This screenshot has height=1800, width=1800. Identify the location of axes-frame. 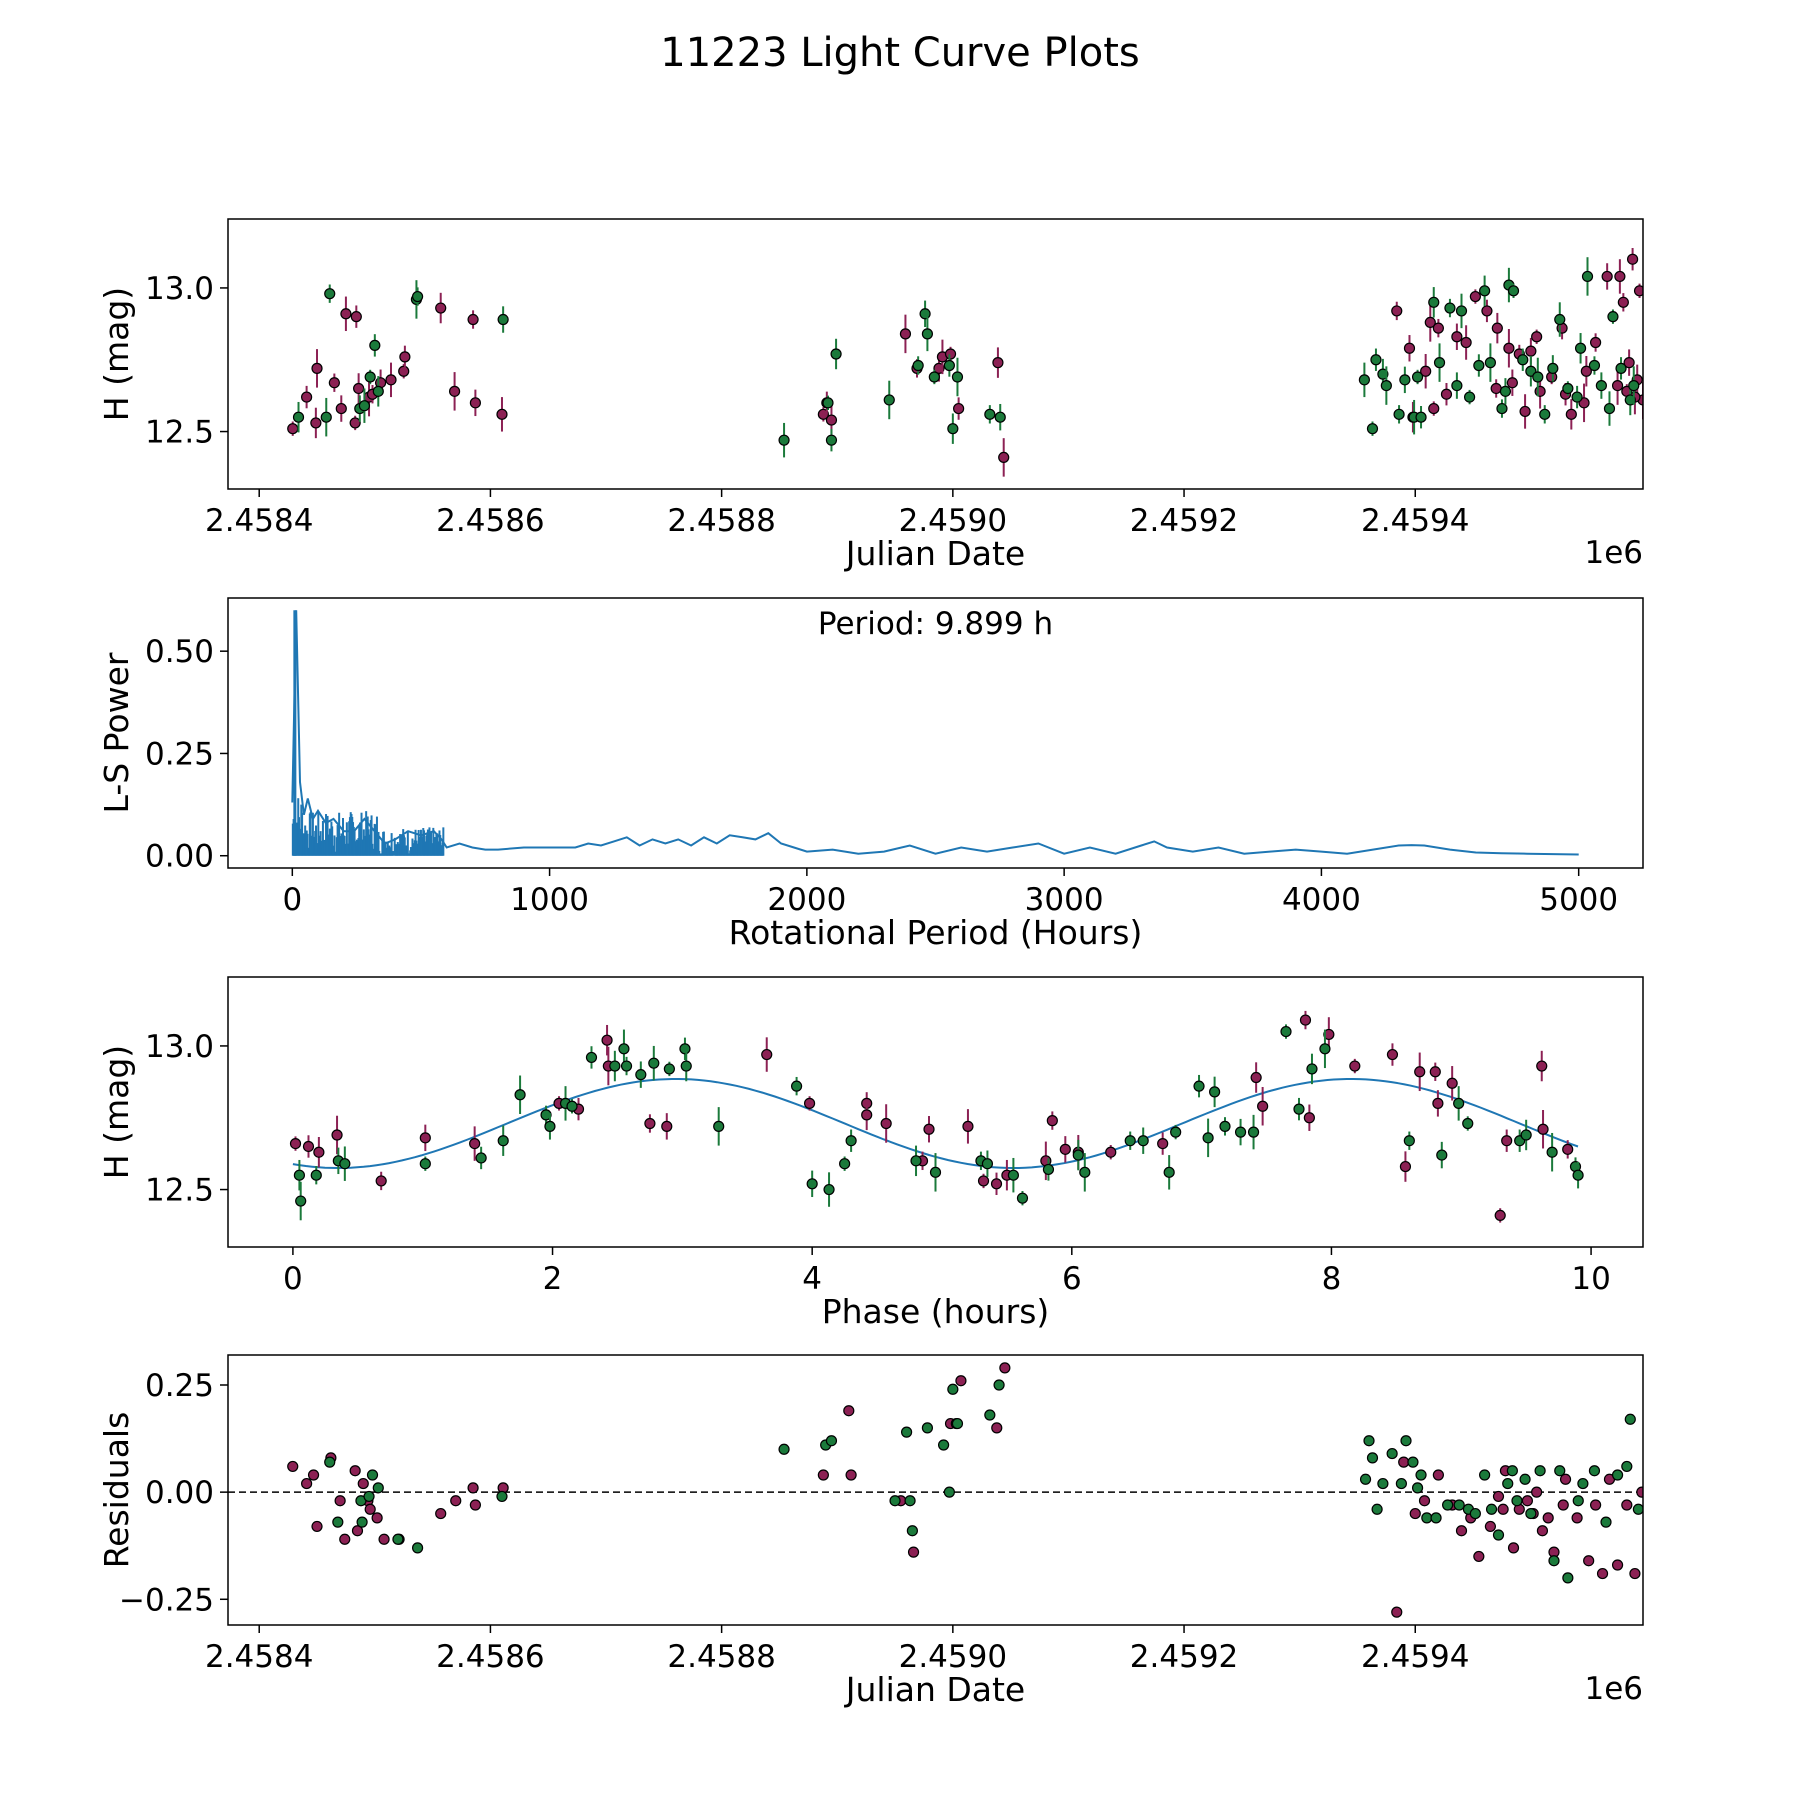
(935, 354).